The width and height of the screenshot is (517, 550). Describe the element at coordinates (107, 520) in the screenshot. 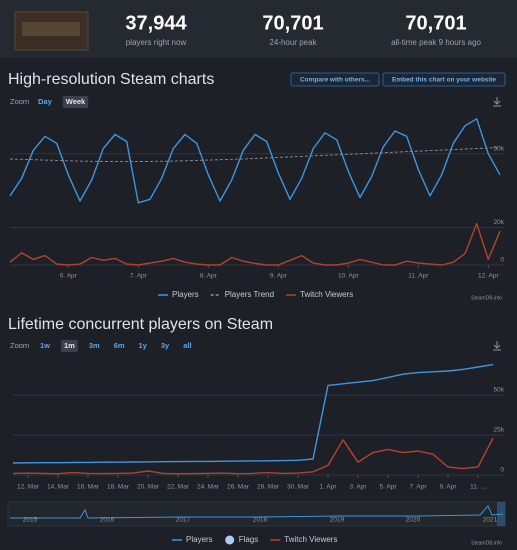

I see `navigator-year: 2016` at that location.